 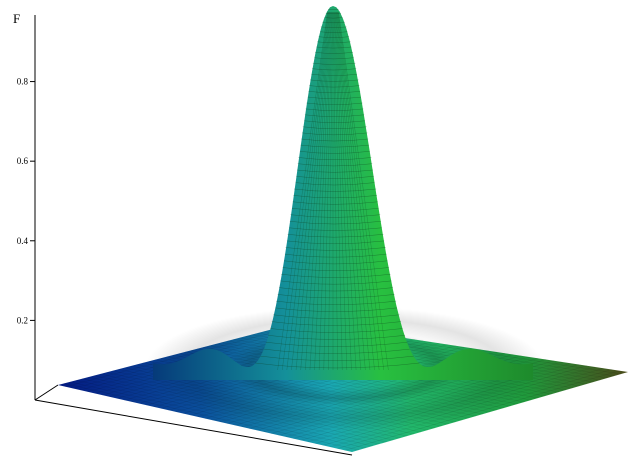 What do you see at coordinates (46, 392) in the screenshot?
I see `y-axis-line` at bounding box center [46, 392].